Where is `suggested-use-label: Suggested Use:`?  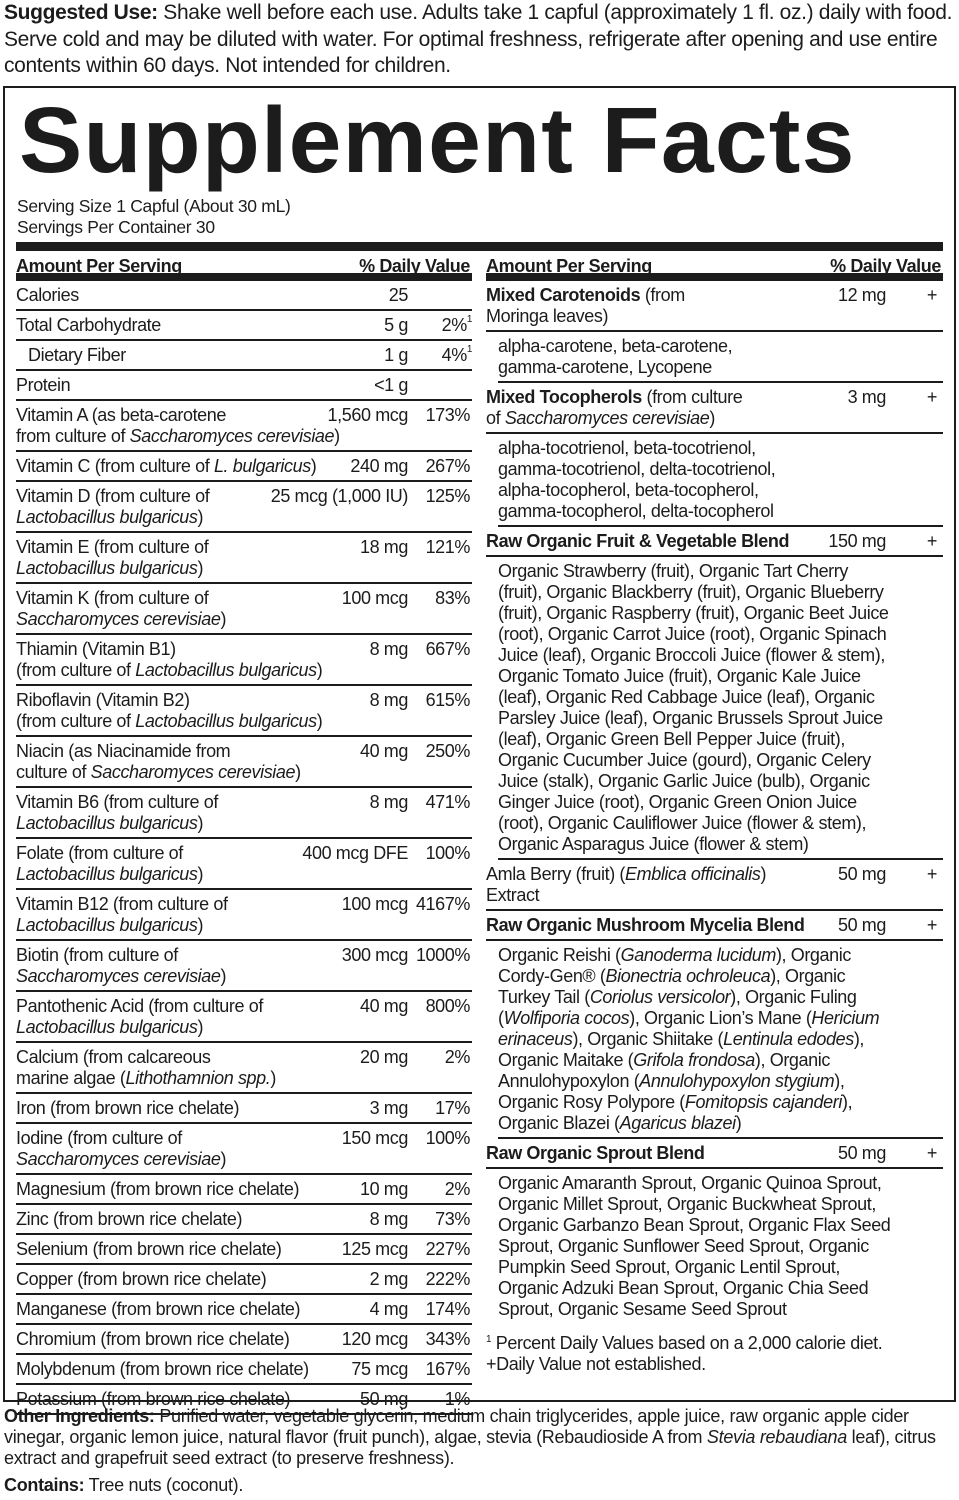
suggested-use-label: Suggested Use: is located at coordinates (81, 12).